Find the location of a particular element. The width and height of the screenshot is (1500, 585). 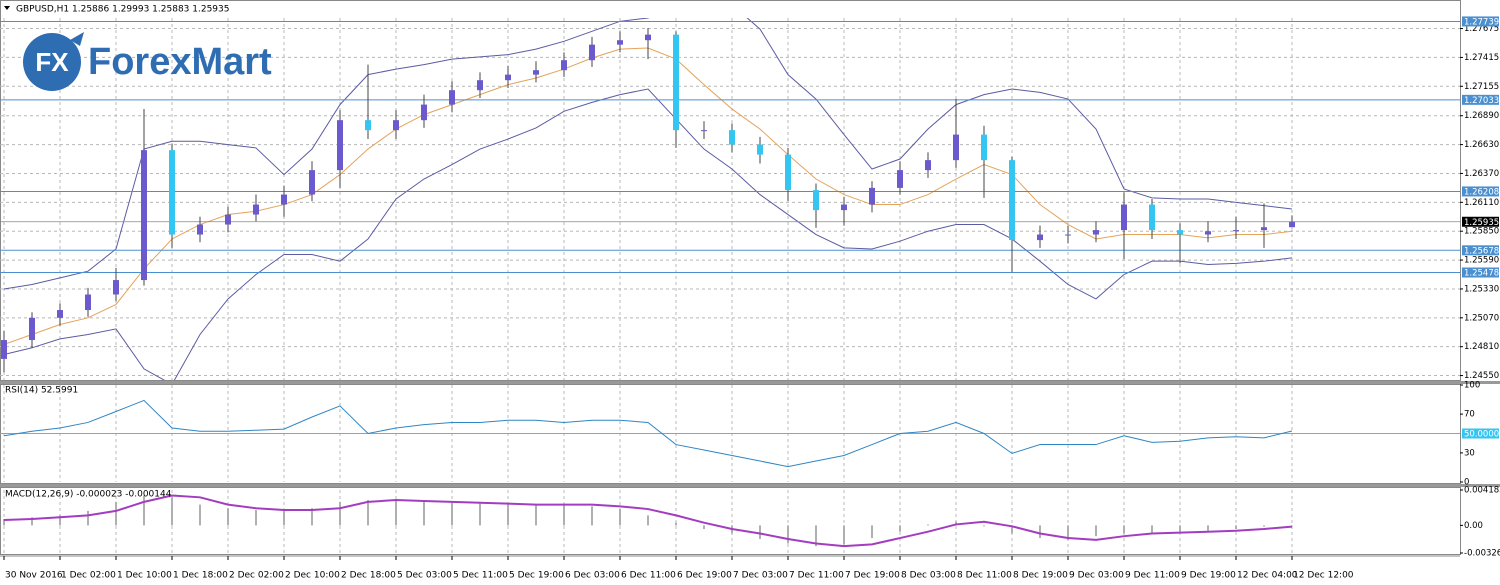

x-tick-label: 1 Dec 18:00 is located at coordinates (200, 576).